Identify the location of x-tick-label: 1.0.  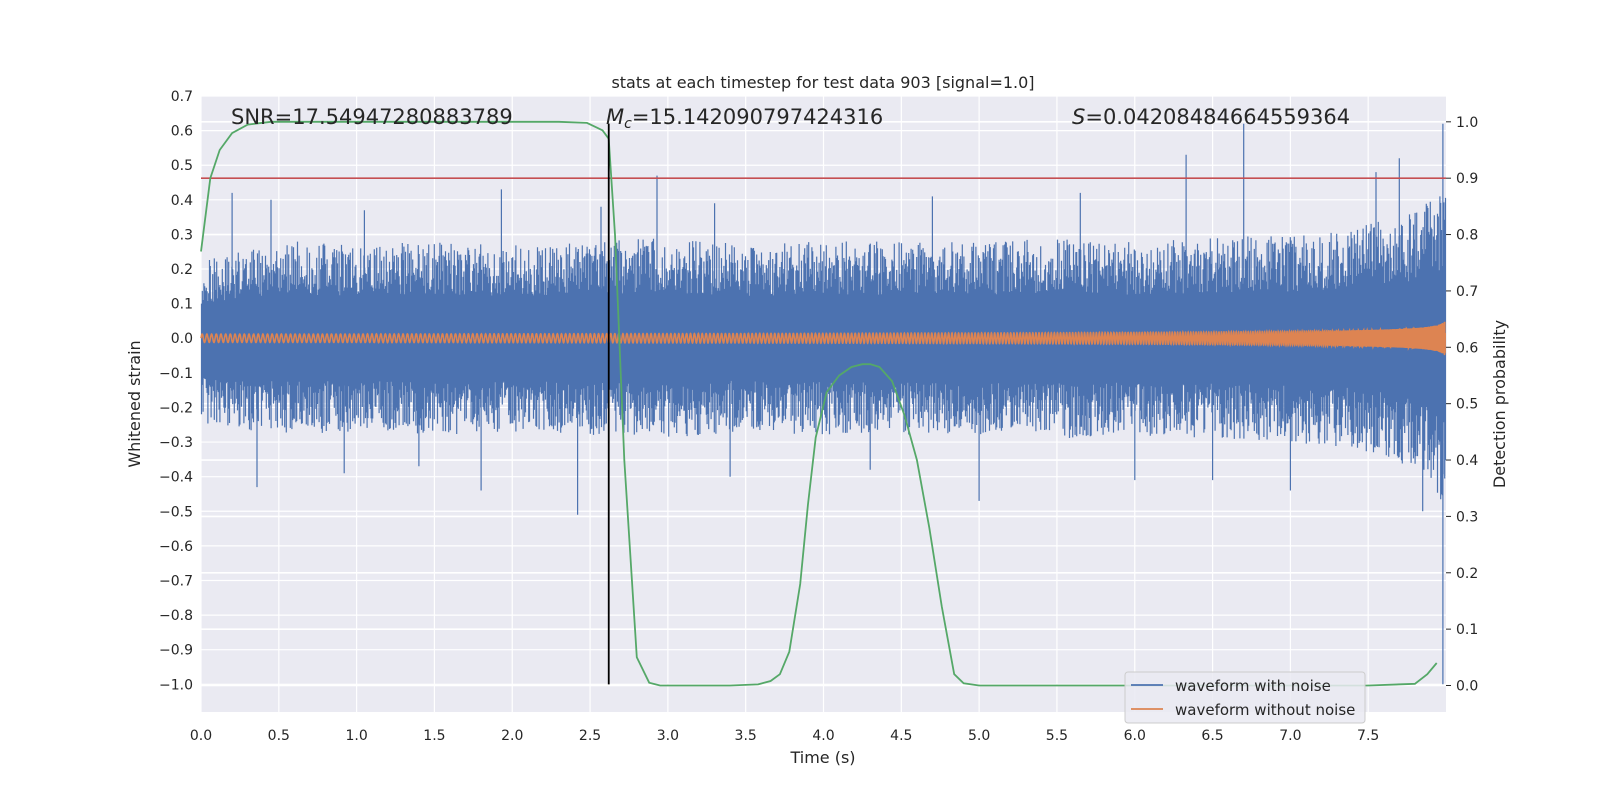
(356, 736).